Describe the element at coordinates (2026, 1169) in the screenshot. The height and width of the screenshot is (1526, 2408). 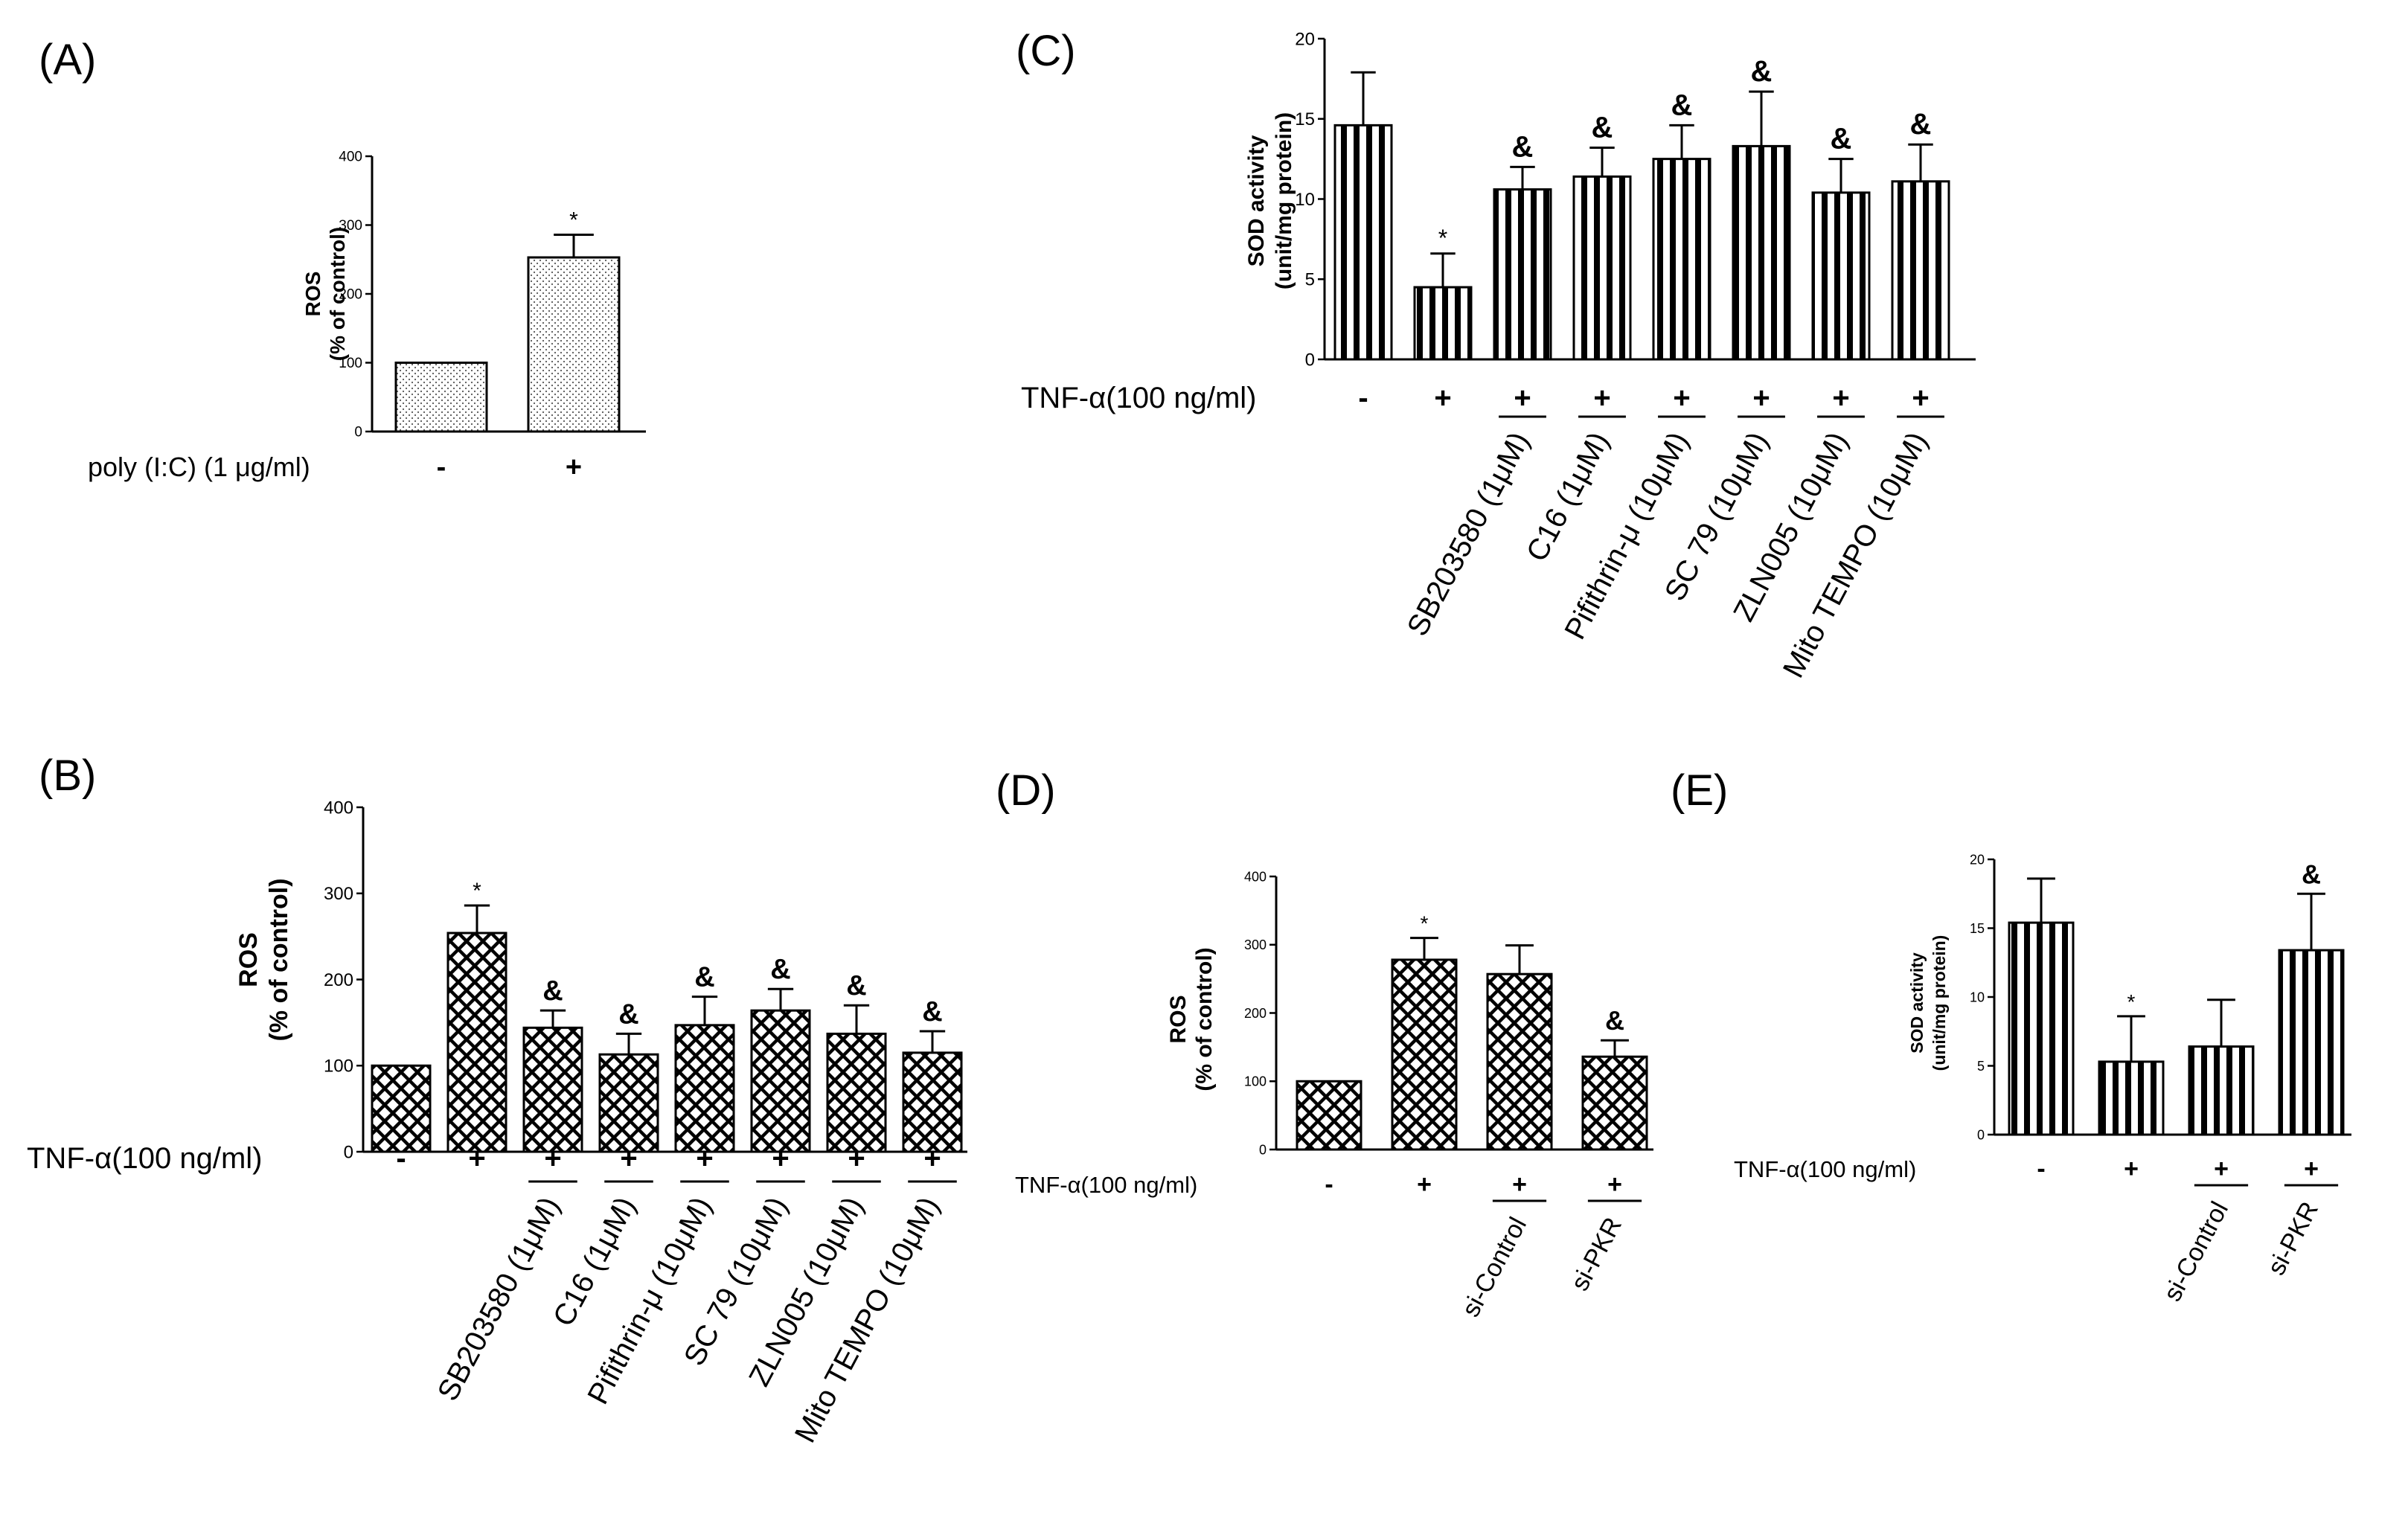
I see `condition-row: TNF-α(100 ng/ml) - + + +` at that location.